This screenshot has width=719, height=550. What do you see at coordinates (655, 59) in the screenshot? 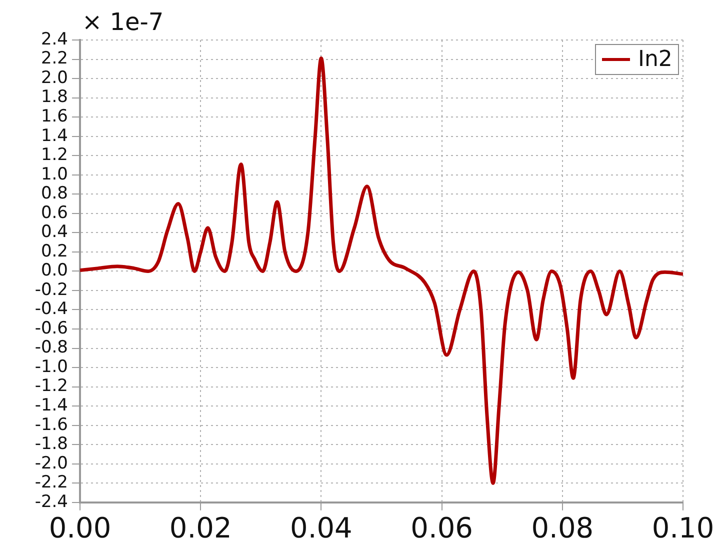
I see `legend-label: In2` at bounding box center [655, 59].